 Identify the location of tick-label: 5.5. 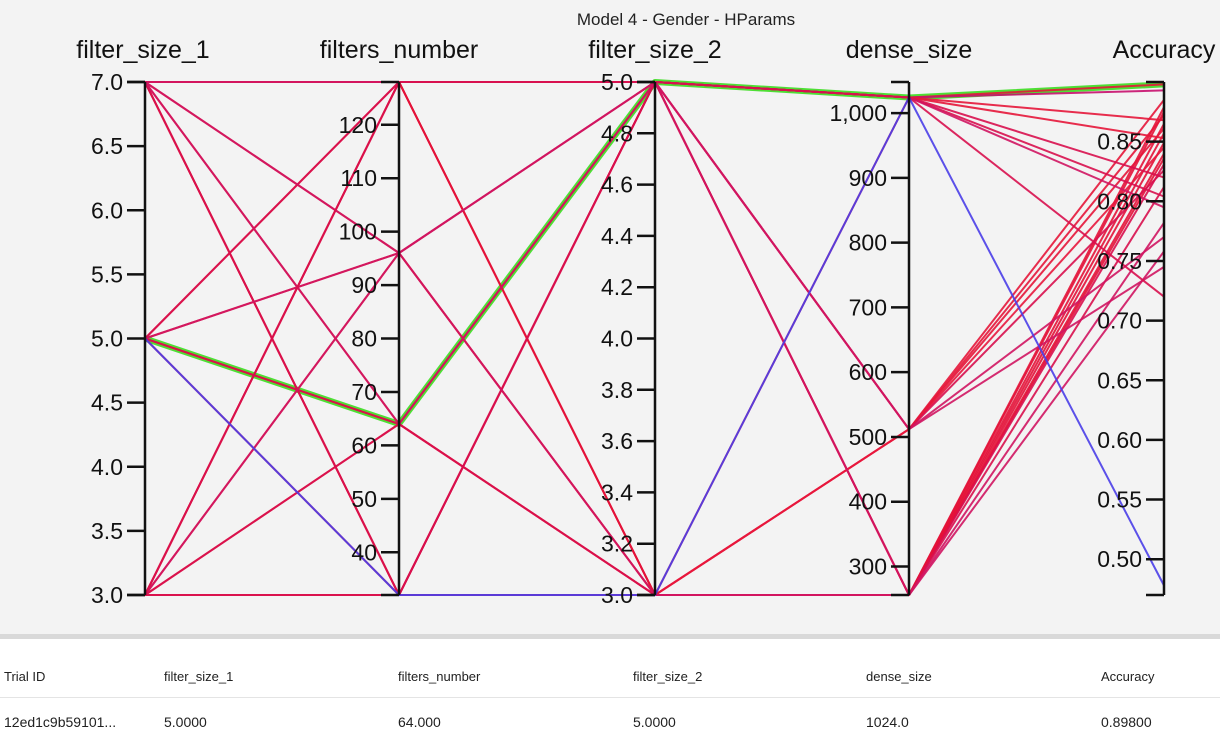
(107, 274).